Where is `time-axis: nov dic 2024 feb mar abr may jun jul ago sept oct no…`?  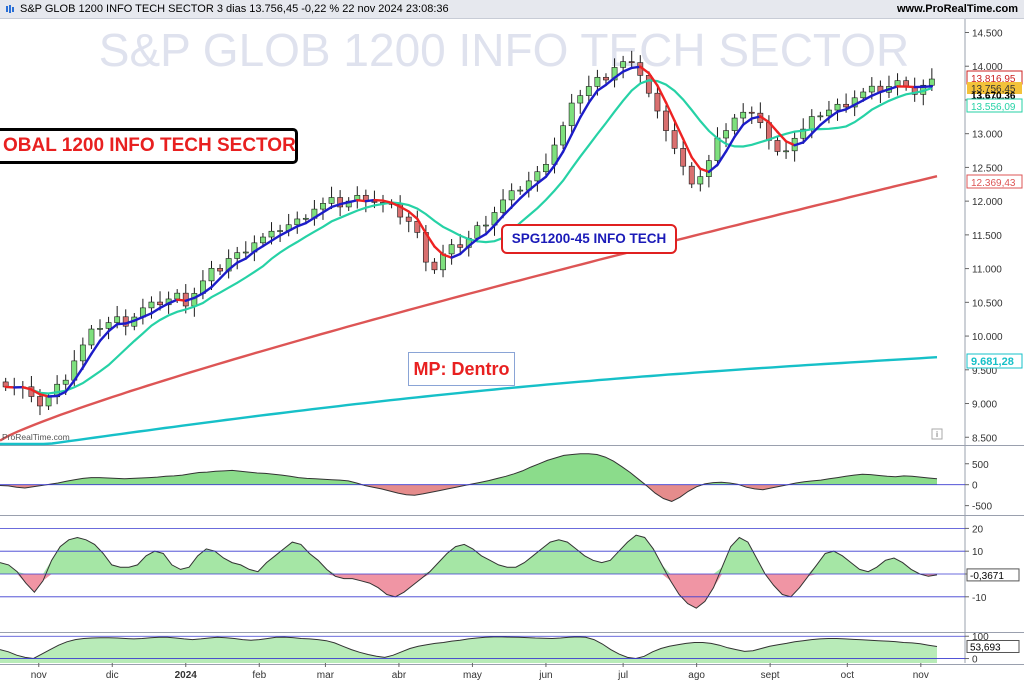
time-axis: nov dic 2024 feb mar abr may jun jul ago sept oct no… is located at coordinates (480, 672).